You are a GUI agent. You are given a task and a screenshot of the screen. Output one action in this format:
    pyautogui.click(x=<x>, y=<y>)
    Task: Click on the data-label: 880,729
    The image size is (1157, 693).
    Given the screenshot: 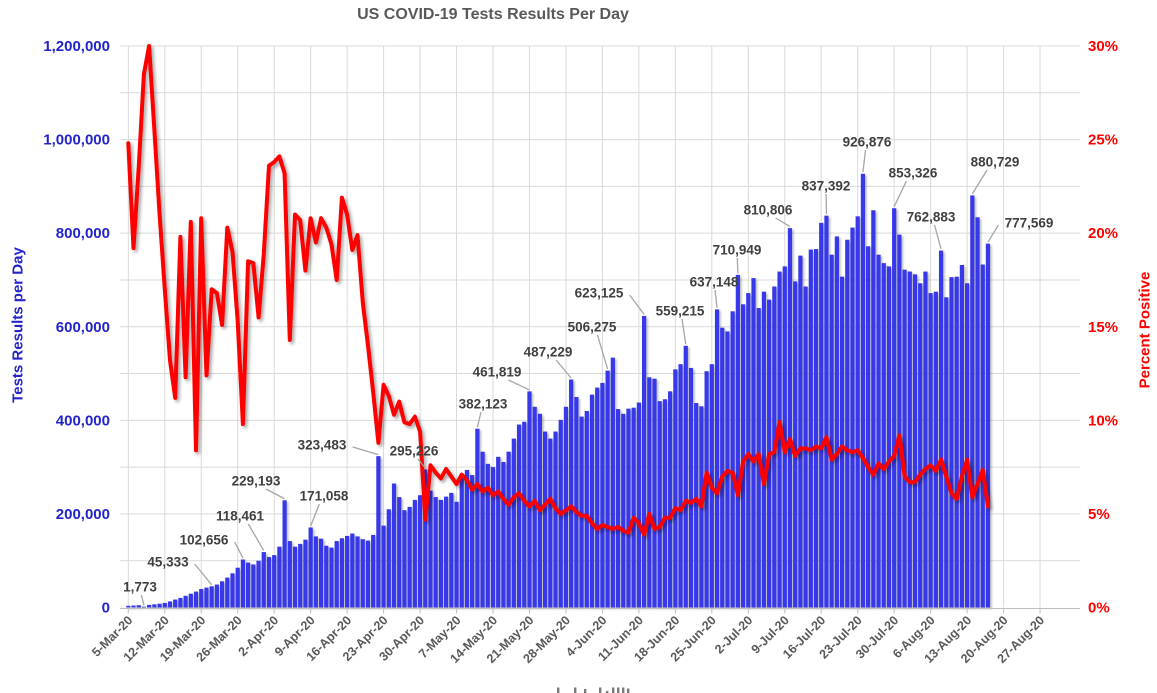 What is the action you would take?
    pyautogui.click(x=995, y=162)
    